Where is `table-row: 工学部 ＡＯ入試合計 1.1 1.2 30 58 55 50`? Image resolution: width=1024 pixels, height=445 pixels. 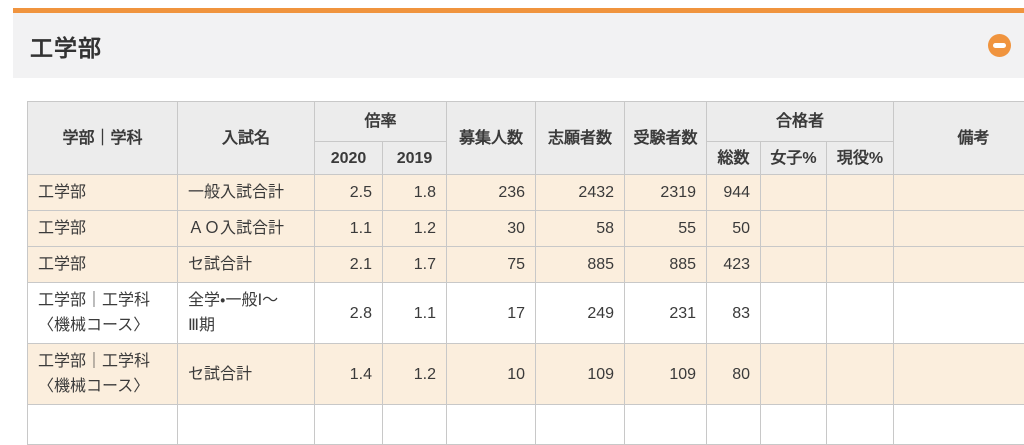 table-row: 工学部 ＡＯ入試合計 1.1 1.2 30 58 55 50 is located at coordinates (526, 229).